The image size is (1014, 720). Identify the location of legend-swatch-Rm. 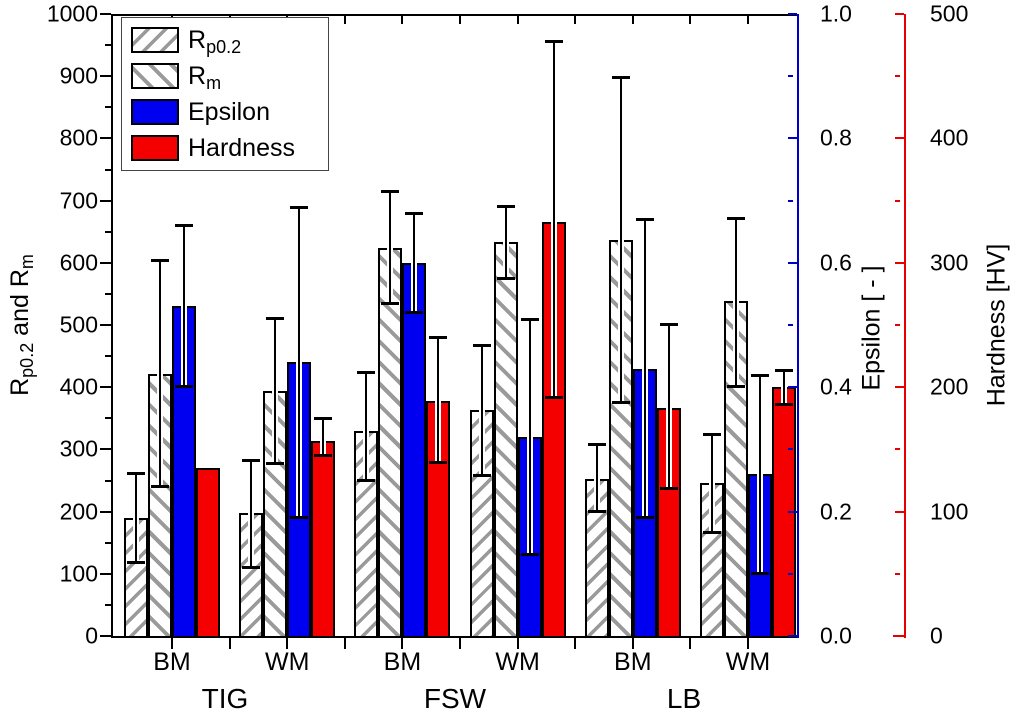
(155, 76).